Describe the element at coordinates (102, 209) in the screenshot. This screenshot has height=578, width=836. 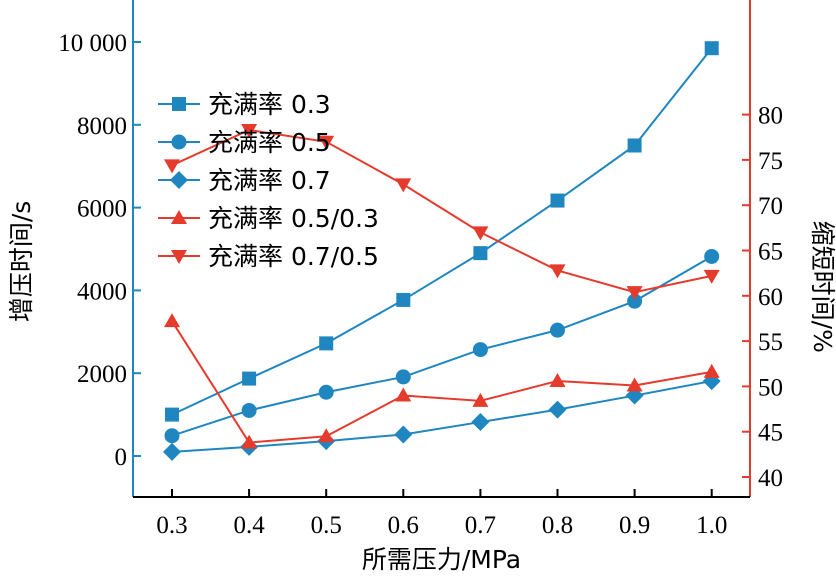
I see `y-tick-label: 6000` at that location.